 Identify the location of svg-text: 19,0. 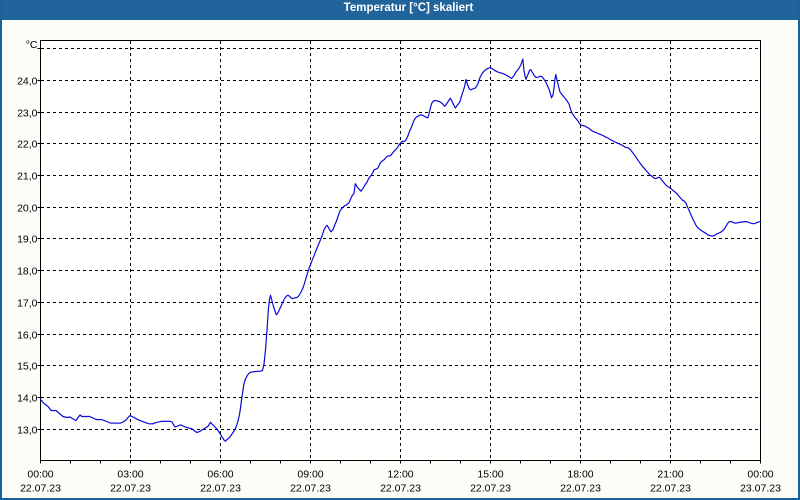
(27, 239).